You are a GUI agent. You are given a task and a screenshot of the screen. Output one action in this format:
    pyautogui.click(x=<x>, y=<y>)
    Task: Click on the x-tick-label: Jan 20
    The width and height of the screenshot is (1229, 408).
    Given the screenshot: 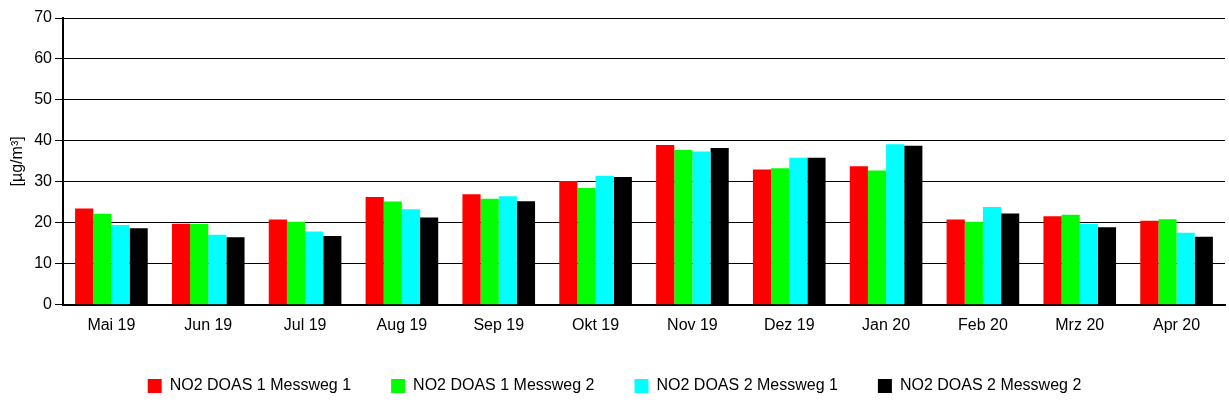 What is the action you would take?
    pyautogui.click(x=886, y=324)
    